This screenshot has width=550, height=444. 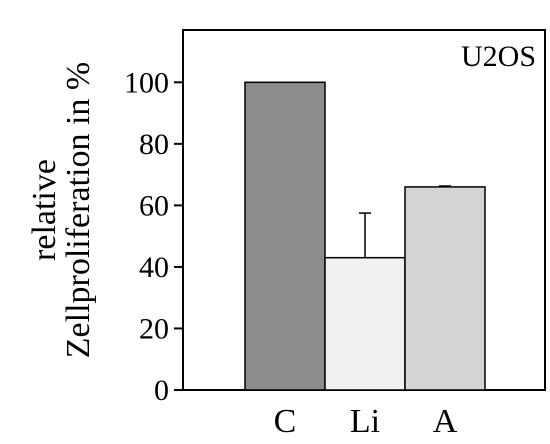 I want to click on x-category-label: A, so click(x=445, y=421).